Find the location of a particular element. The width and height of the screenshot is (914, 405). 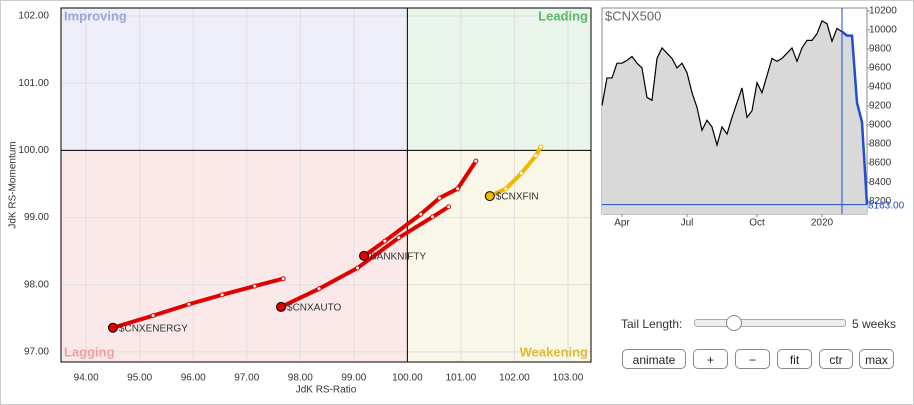

x-tick-label: 94.00 is located at coordinates (86, 378).